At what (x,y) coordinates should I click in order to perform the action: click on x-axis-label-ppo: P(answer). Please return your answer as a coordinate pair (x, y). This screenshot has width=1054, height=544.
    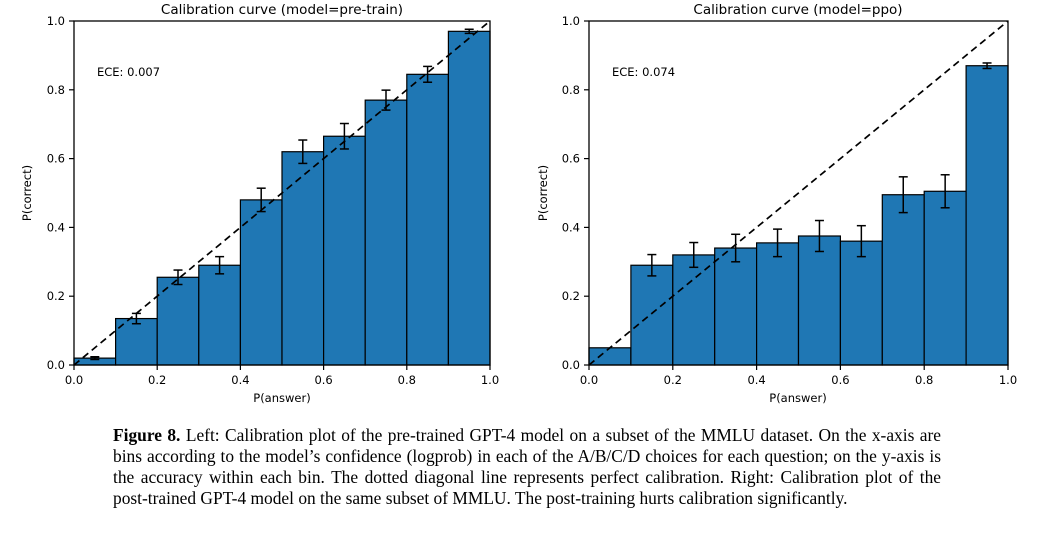
    Looking at the image, I should click on (797, 398).